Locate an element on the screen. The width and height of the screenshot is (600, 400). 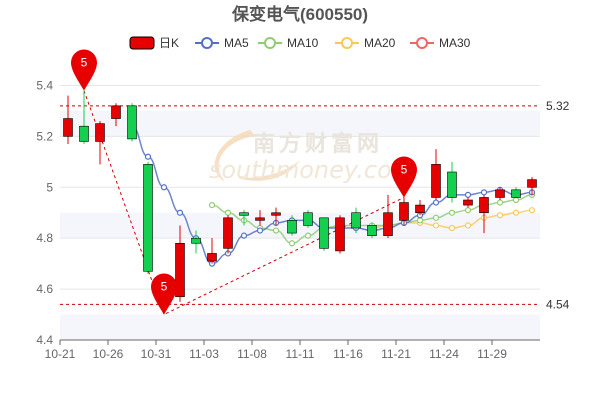
legend: 日K MA5 MA10 MA20 MA30 is located at coordinates (300, 43).